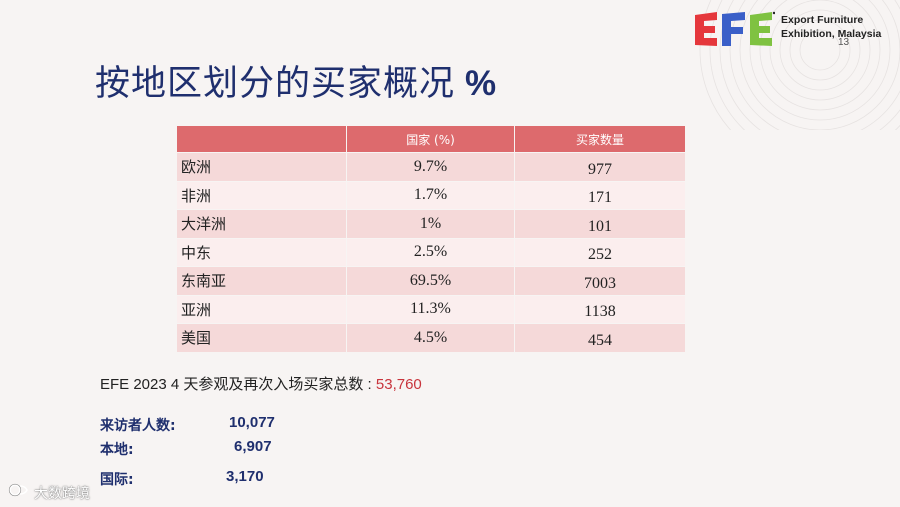 The image size is (900, 507). I want to click on local-value: 6,907, so click(253, 446).